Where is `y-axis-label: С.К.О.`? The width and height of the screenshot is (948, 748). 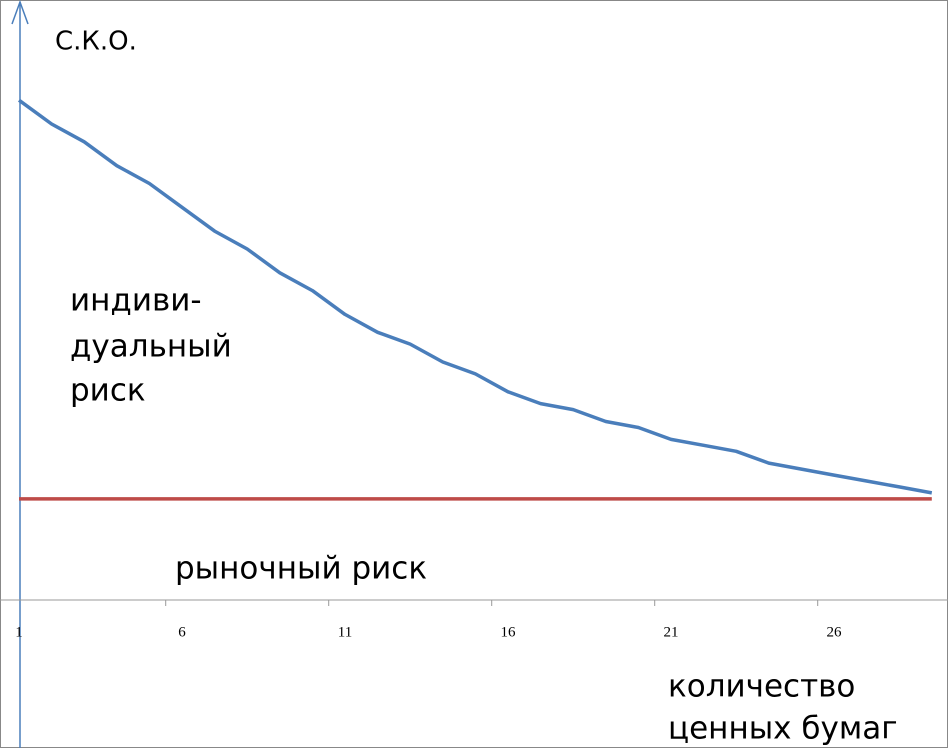 y-axis-label: С.К.О. is located at coordinates (96, 42).